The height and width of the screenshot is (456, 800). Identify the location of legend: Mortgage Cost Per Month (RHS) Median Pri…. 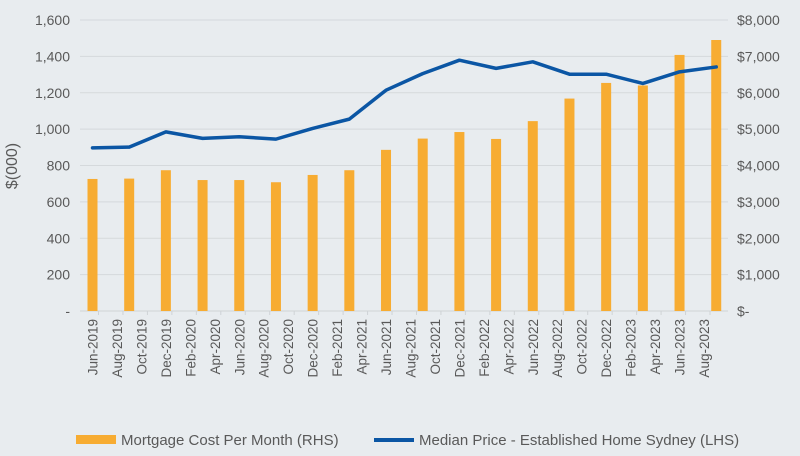
(407, 440).